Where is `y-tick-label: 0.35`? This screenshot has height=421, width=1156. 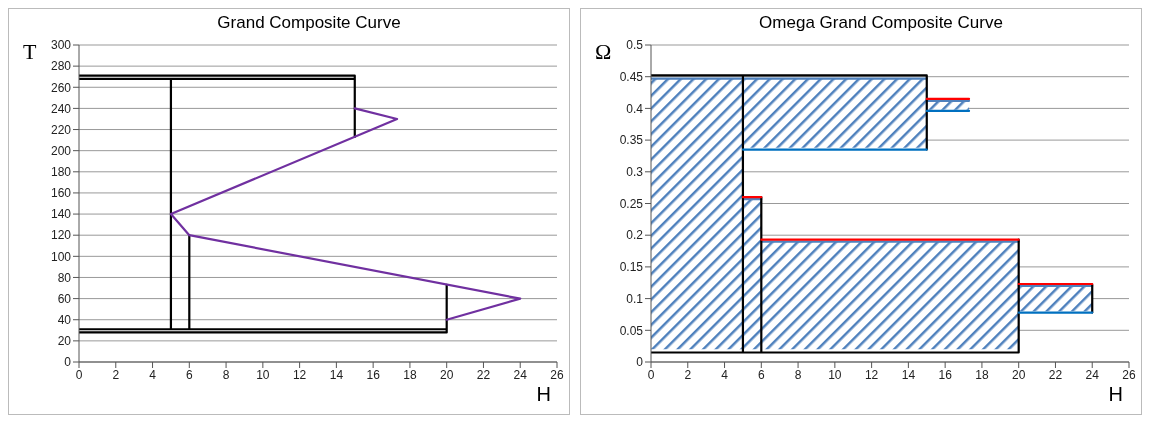
y-tick-label: 0.35 is located at coordinates (631, 140).